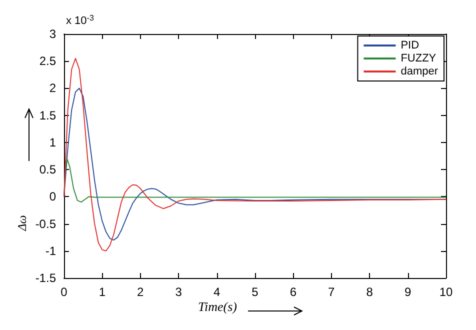 This screenshot has height=330, width=476. Describe the element at coordinates (22, 223) in the screenshot. I see `y-axis-title: Δω` at that location.